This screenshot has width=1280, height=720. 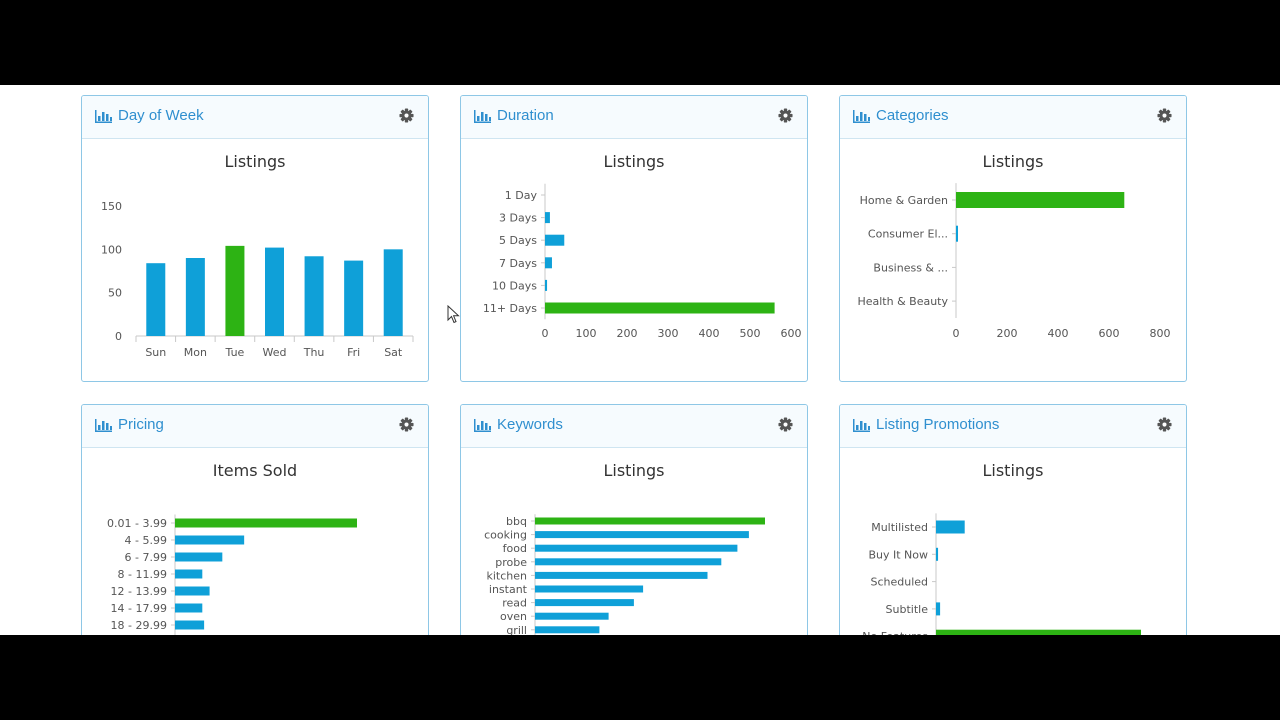 I want to click on y-tick-label: 14 - 17.99, so click(x=139, y=608).